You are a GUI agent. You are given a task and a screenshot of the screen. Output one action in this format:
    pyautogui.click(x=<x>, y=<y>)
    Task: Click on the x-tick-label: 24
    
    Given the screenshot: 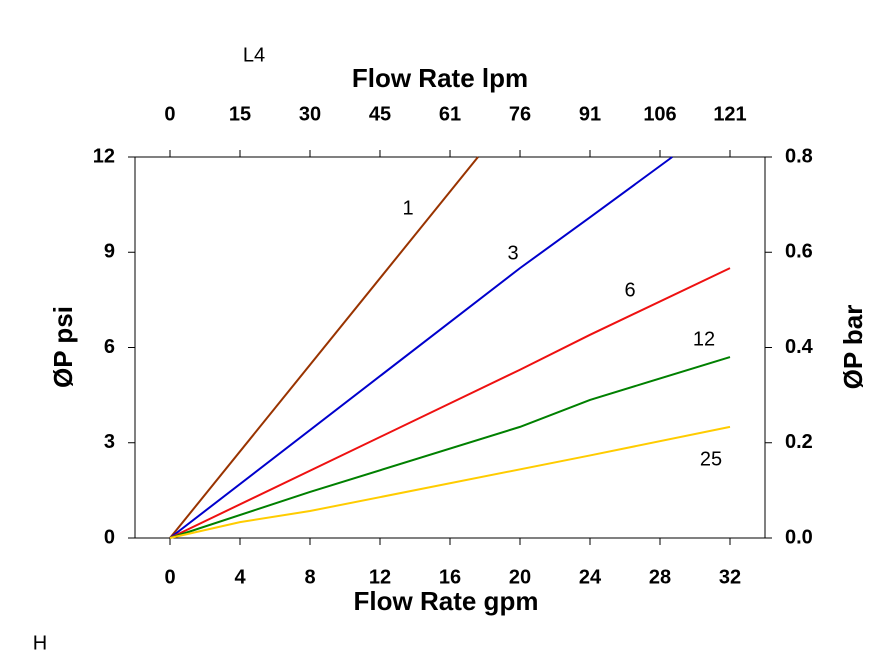 What is the action you would take?
    pyautogui.click(x=590, y=577)
    